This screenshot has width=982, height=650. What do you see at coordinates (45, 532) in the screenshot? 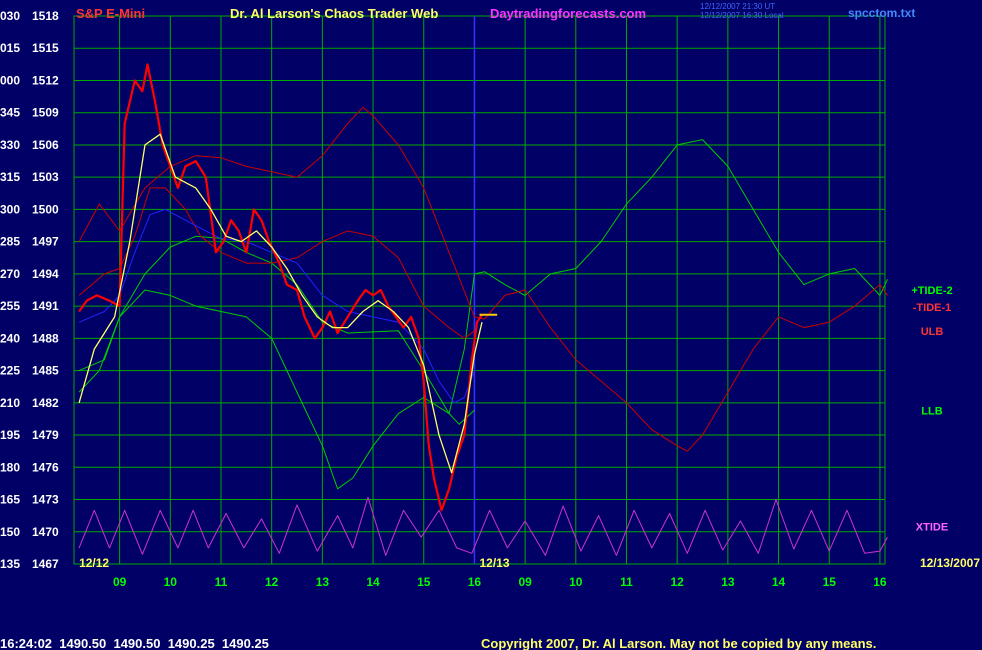
I see `y-tick-label-right: 1470` at bounding box center [45, 532].